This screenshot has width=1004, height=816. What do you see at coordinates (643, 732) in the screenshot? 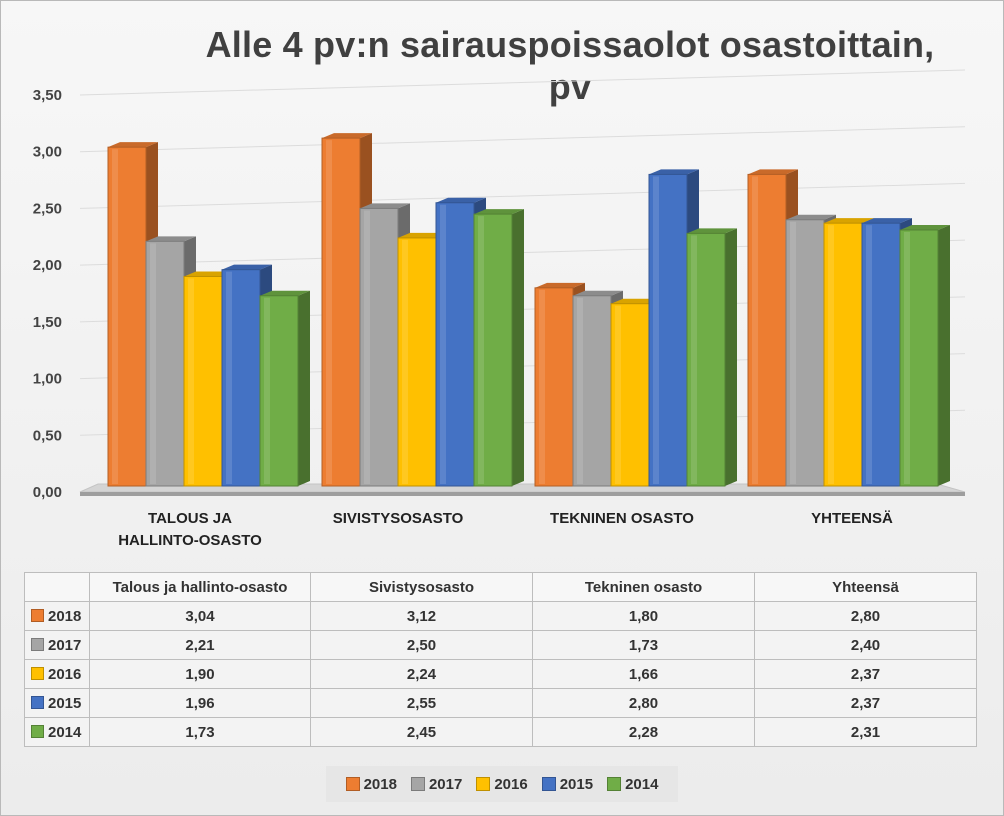
I see `data-table-cell: 2,28` at bounding box center [643, 732].